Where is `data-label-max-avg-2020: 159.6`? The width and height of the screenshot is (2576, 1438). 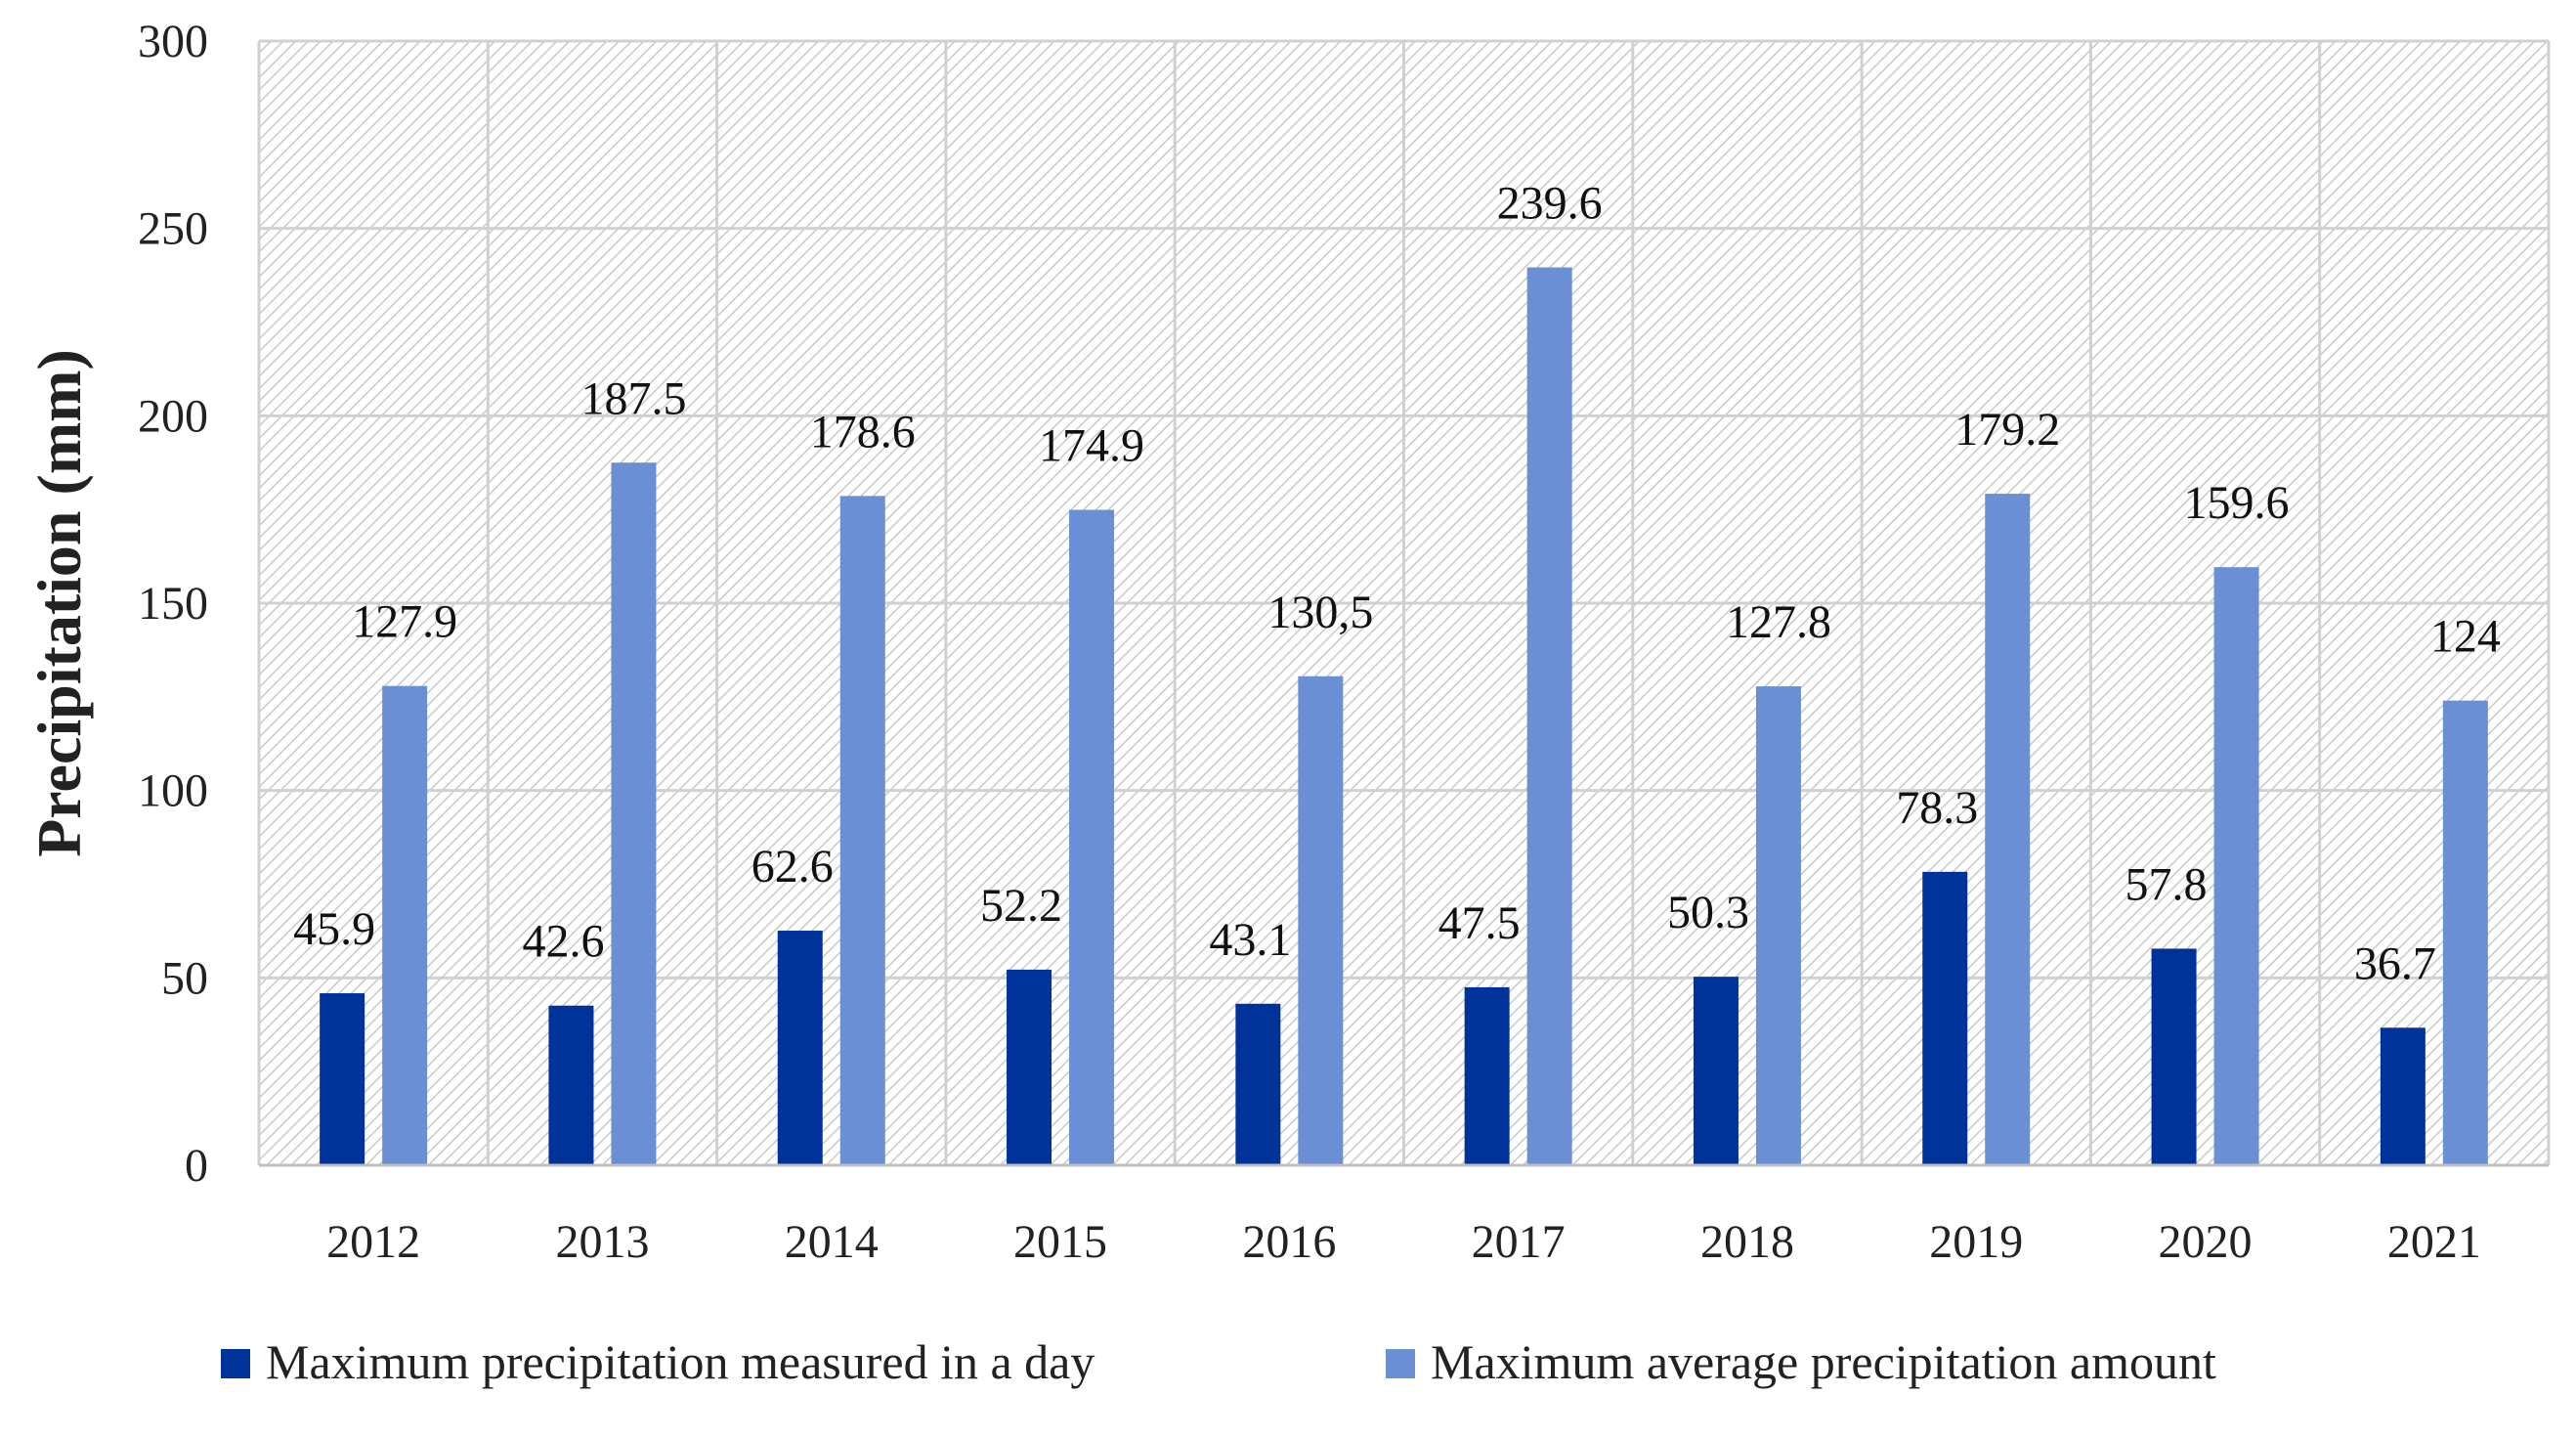 data-label-max-avg-2020: 159.6 is located at coordinates (2237, 503).